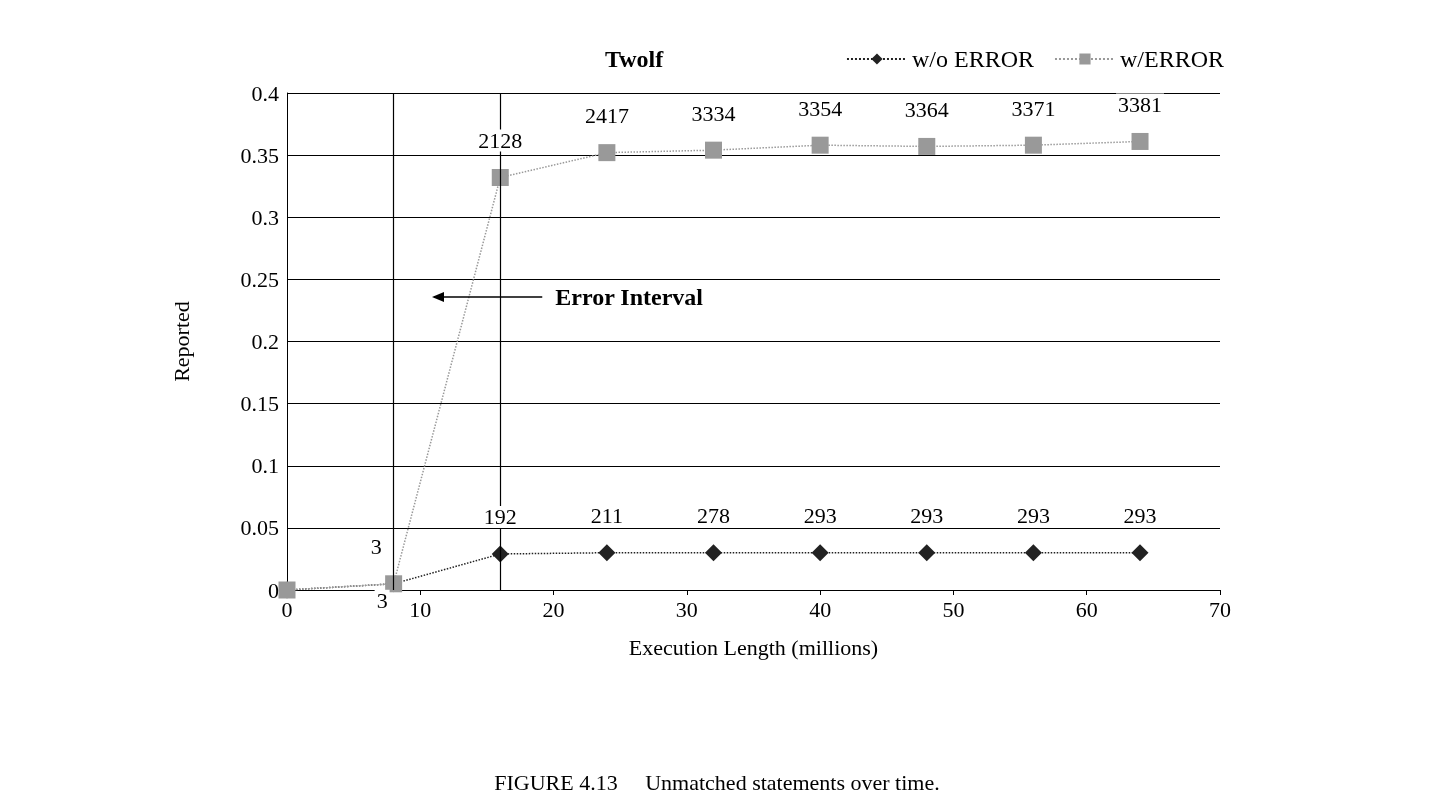 The image size is (1434, 804). What do you see at coordinates (181, 341) in the screenshot?
I see `y-axis-title: Reported` at bounding box center [181, 341].